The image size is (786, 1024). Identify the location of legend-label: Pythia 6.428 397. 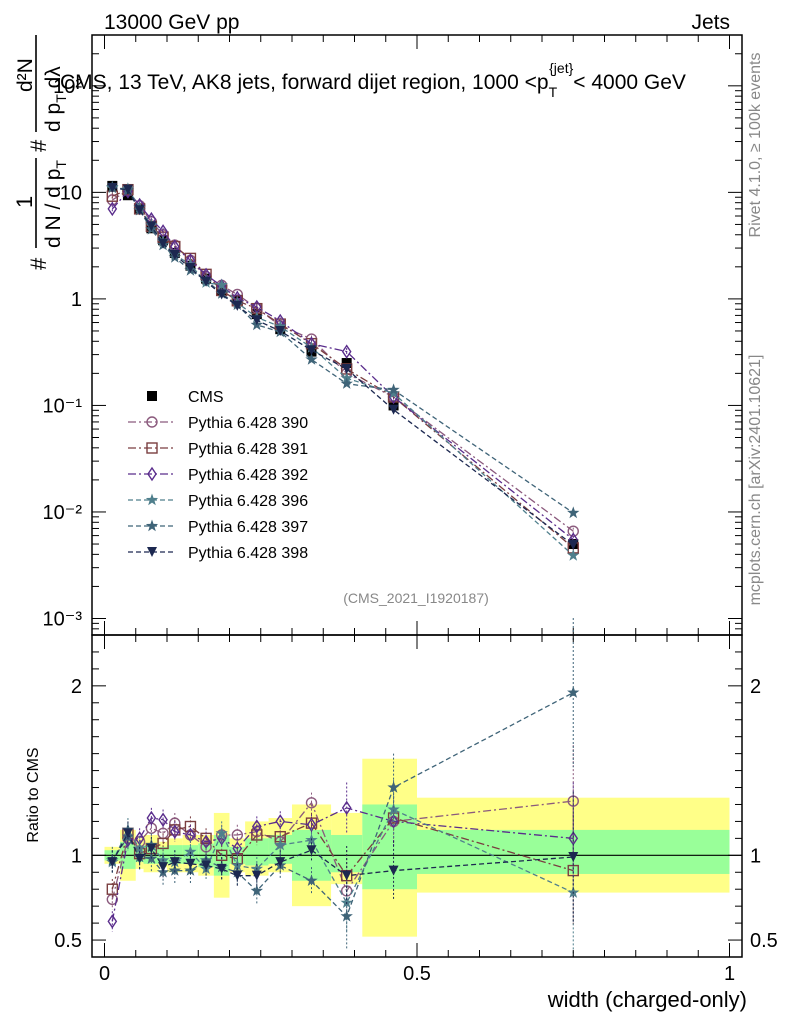
(248, 527).